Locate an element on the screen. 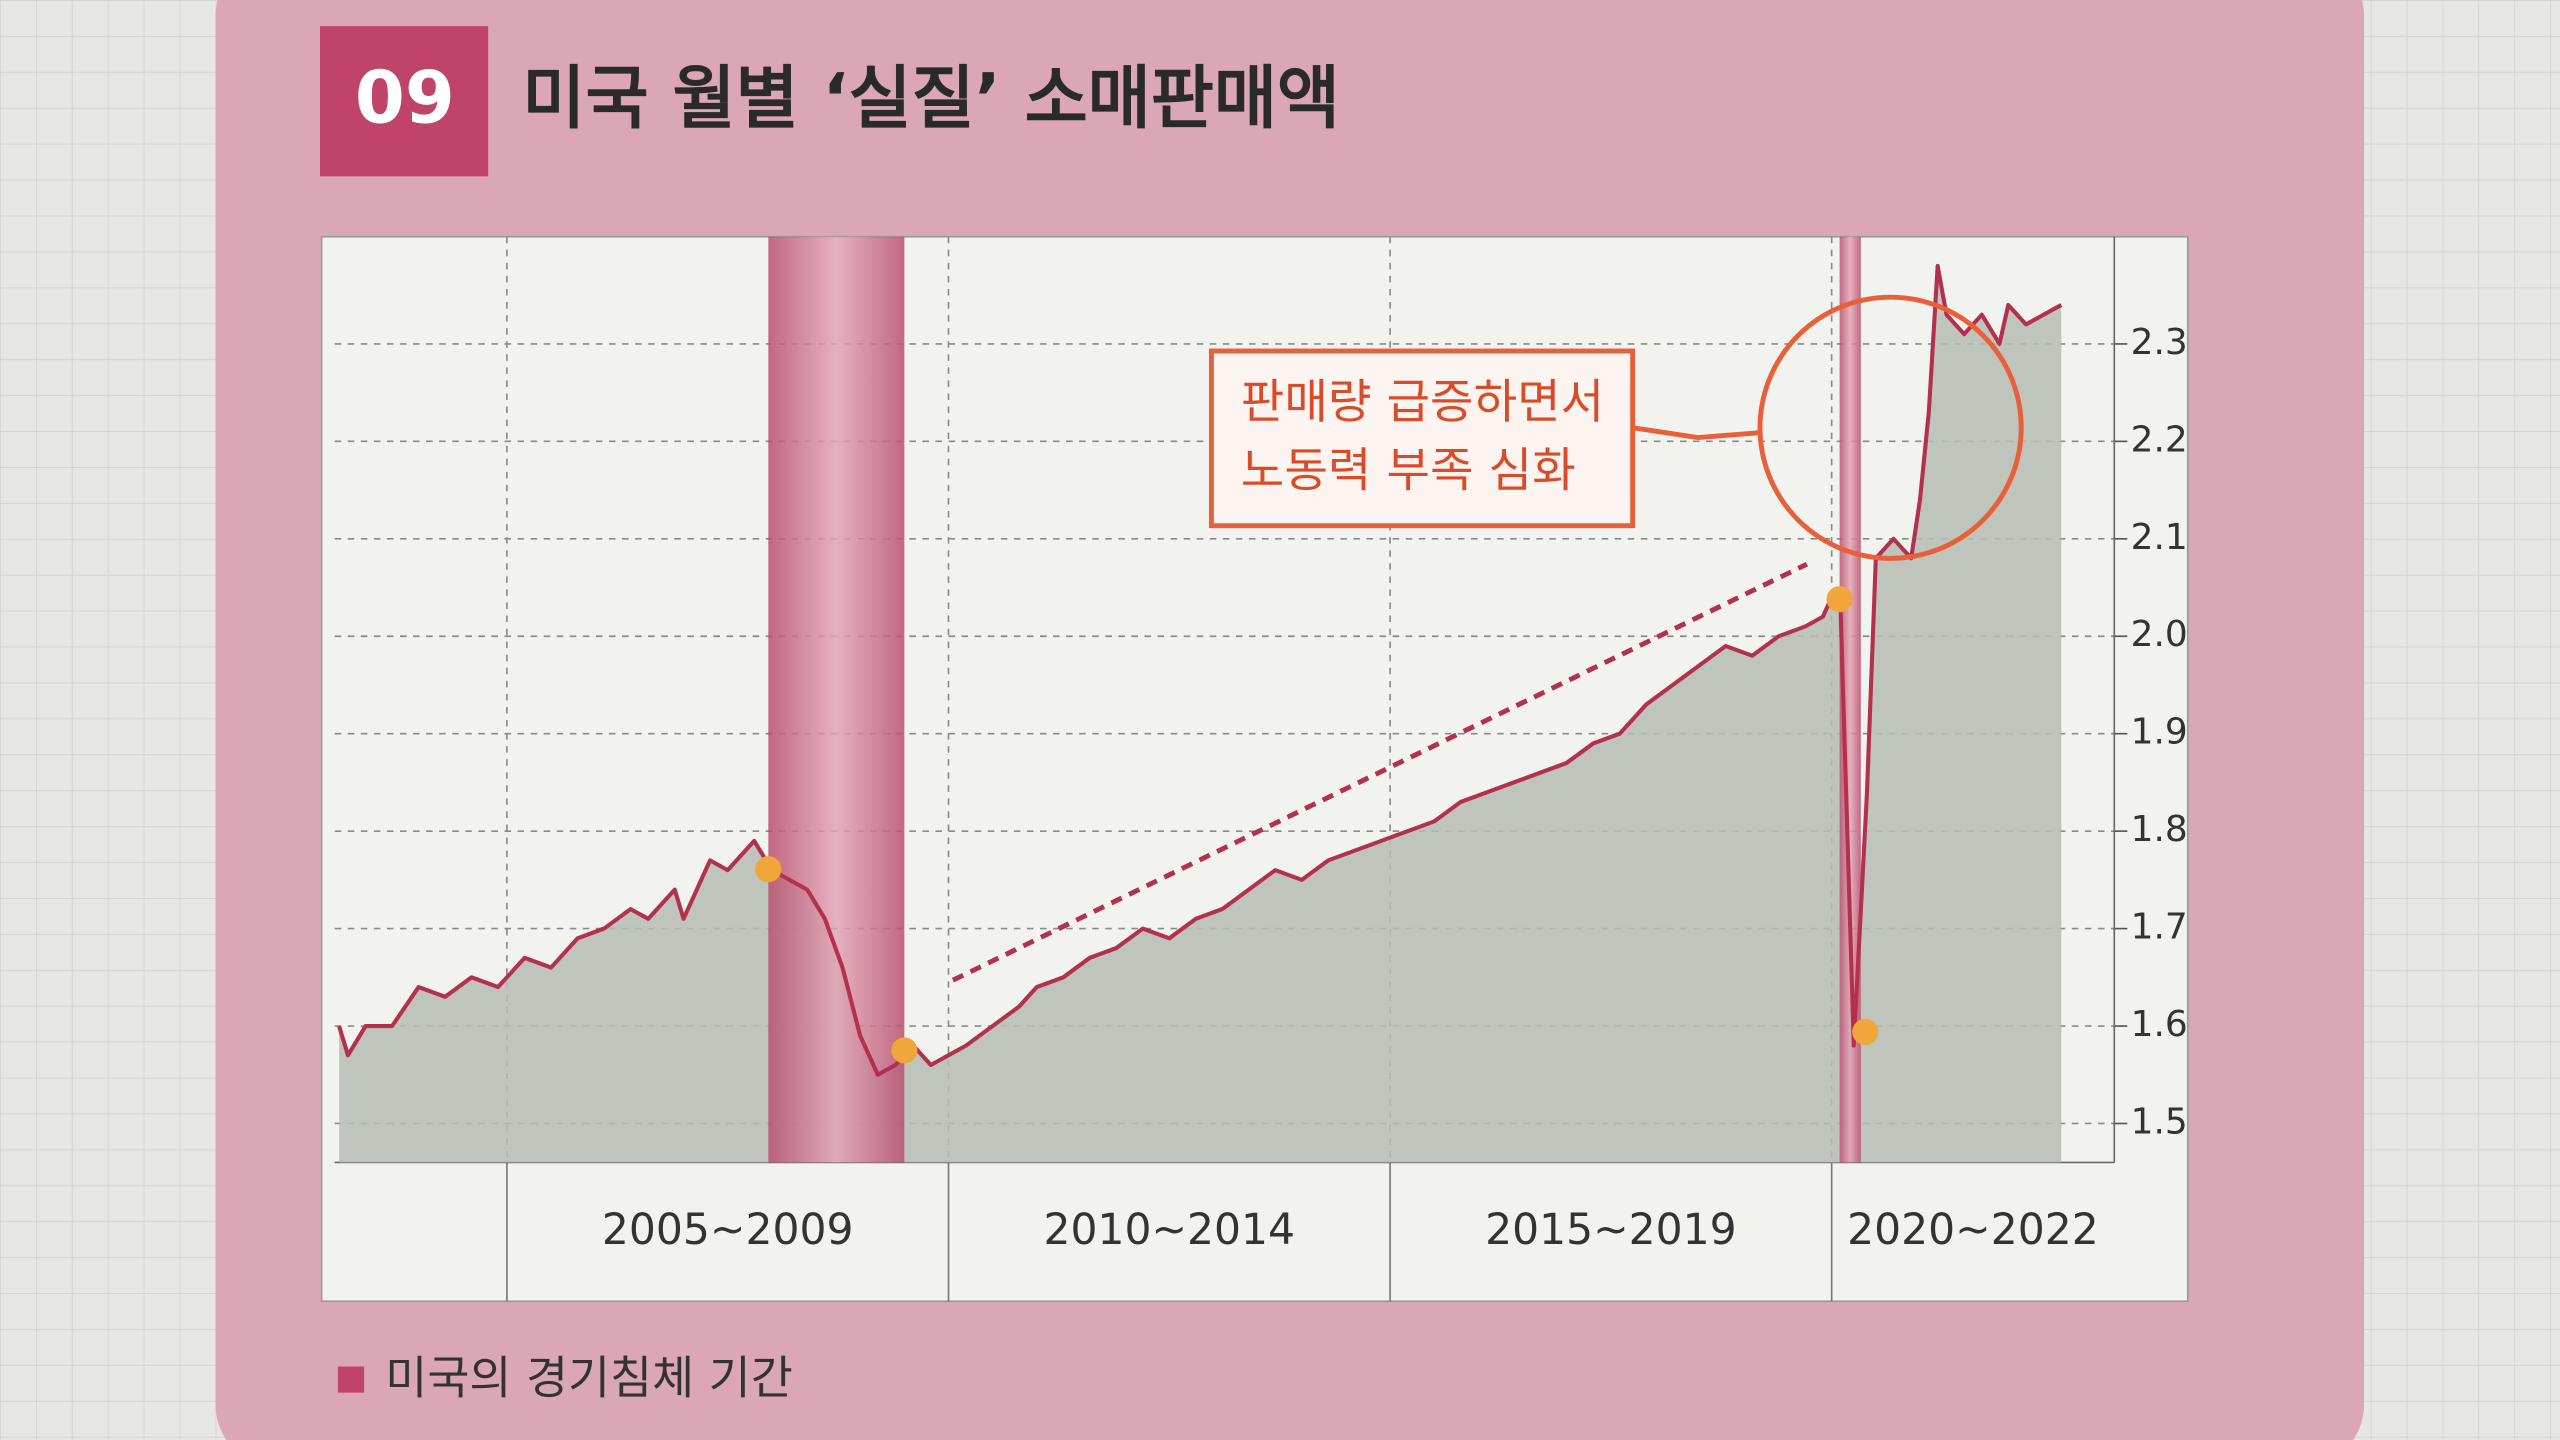  x-group-label: 2015~2019 is located at coordinates (1611, 1230).